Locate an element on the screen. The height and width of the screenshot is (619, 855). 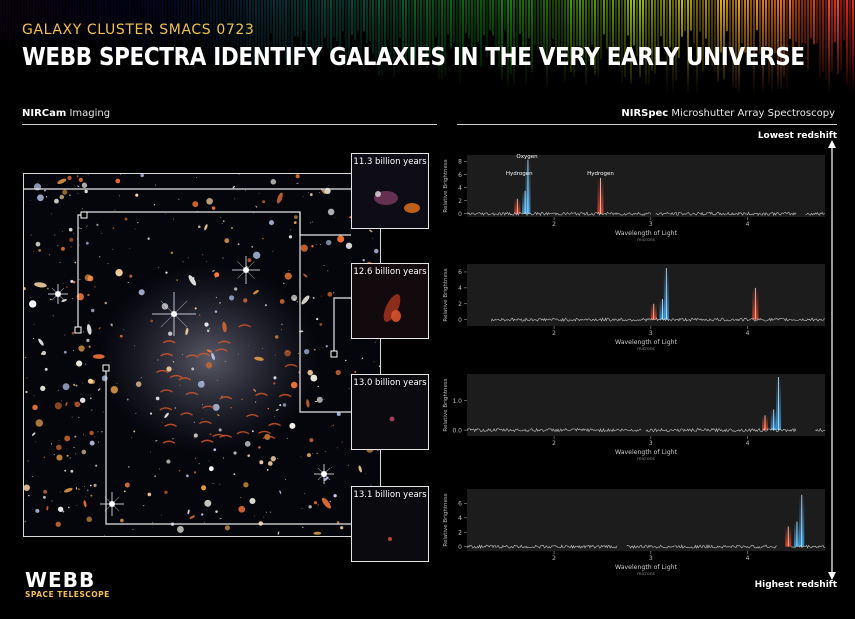
x-tick-label: 4 is located at coordinates (748, 558).